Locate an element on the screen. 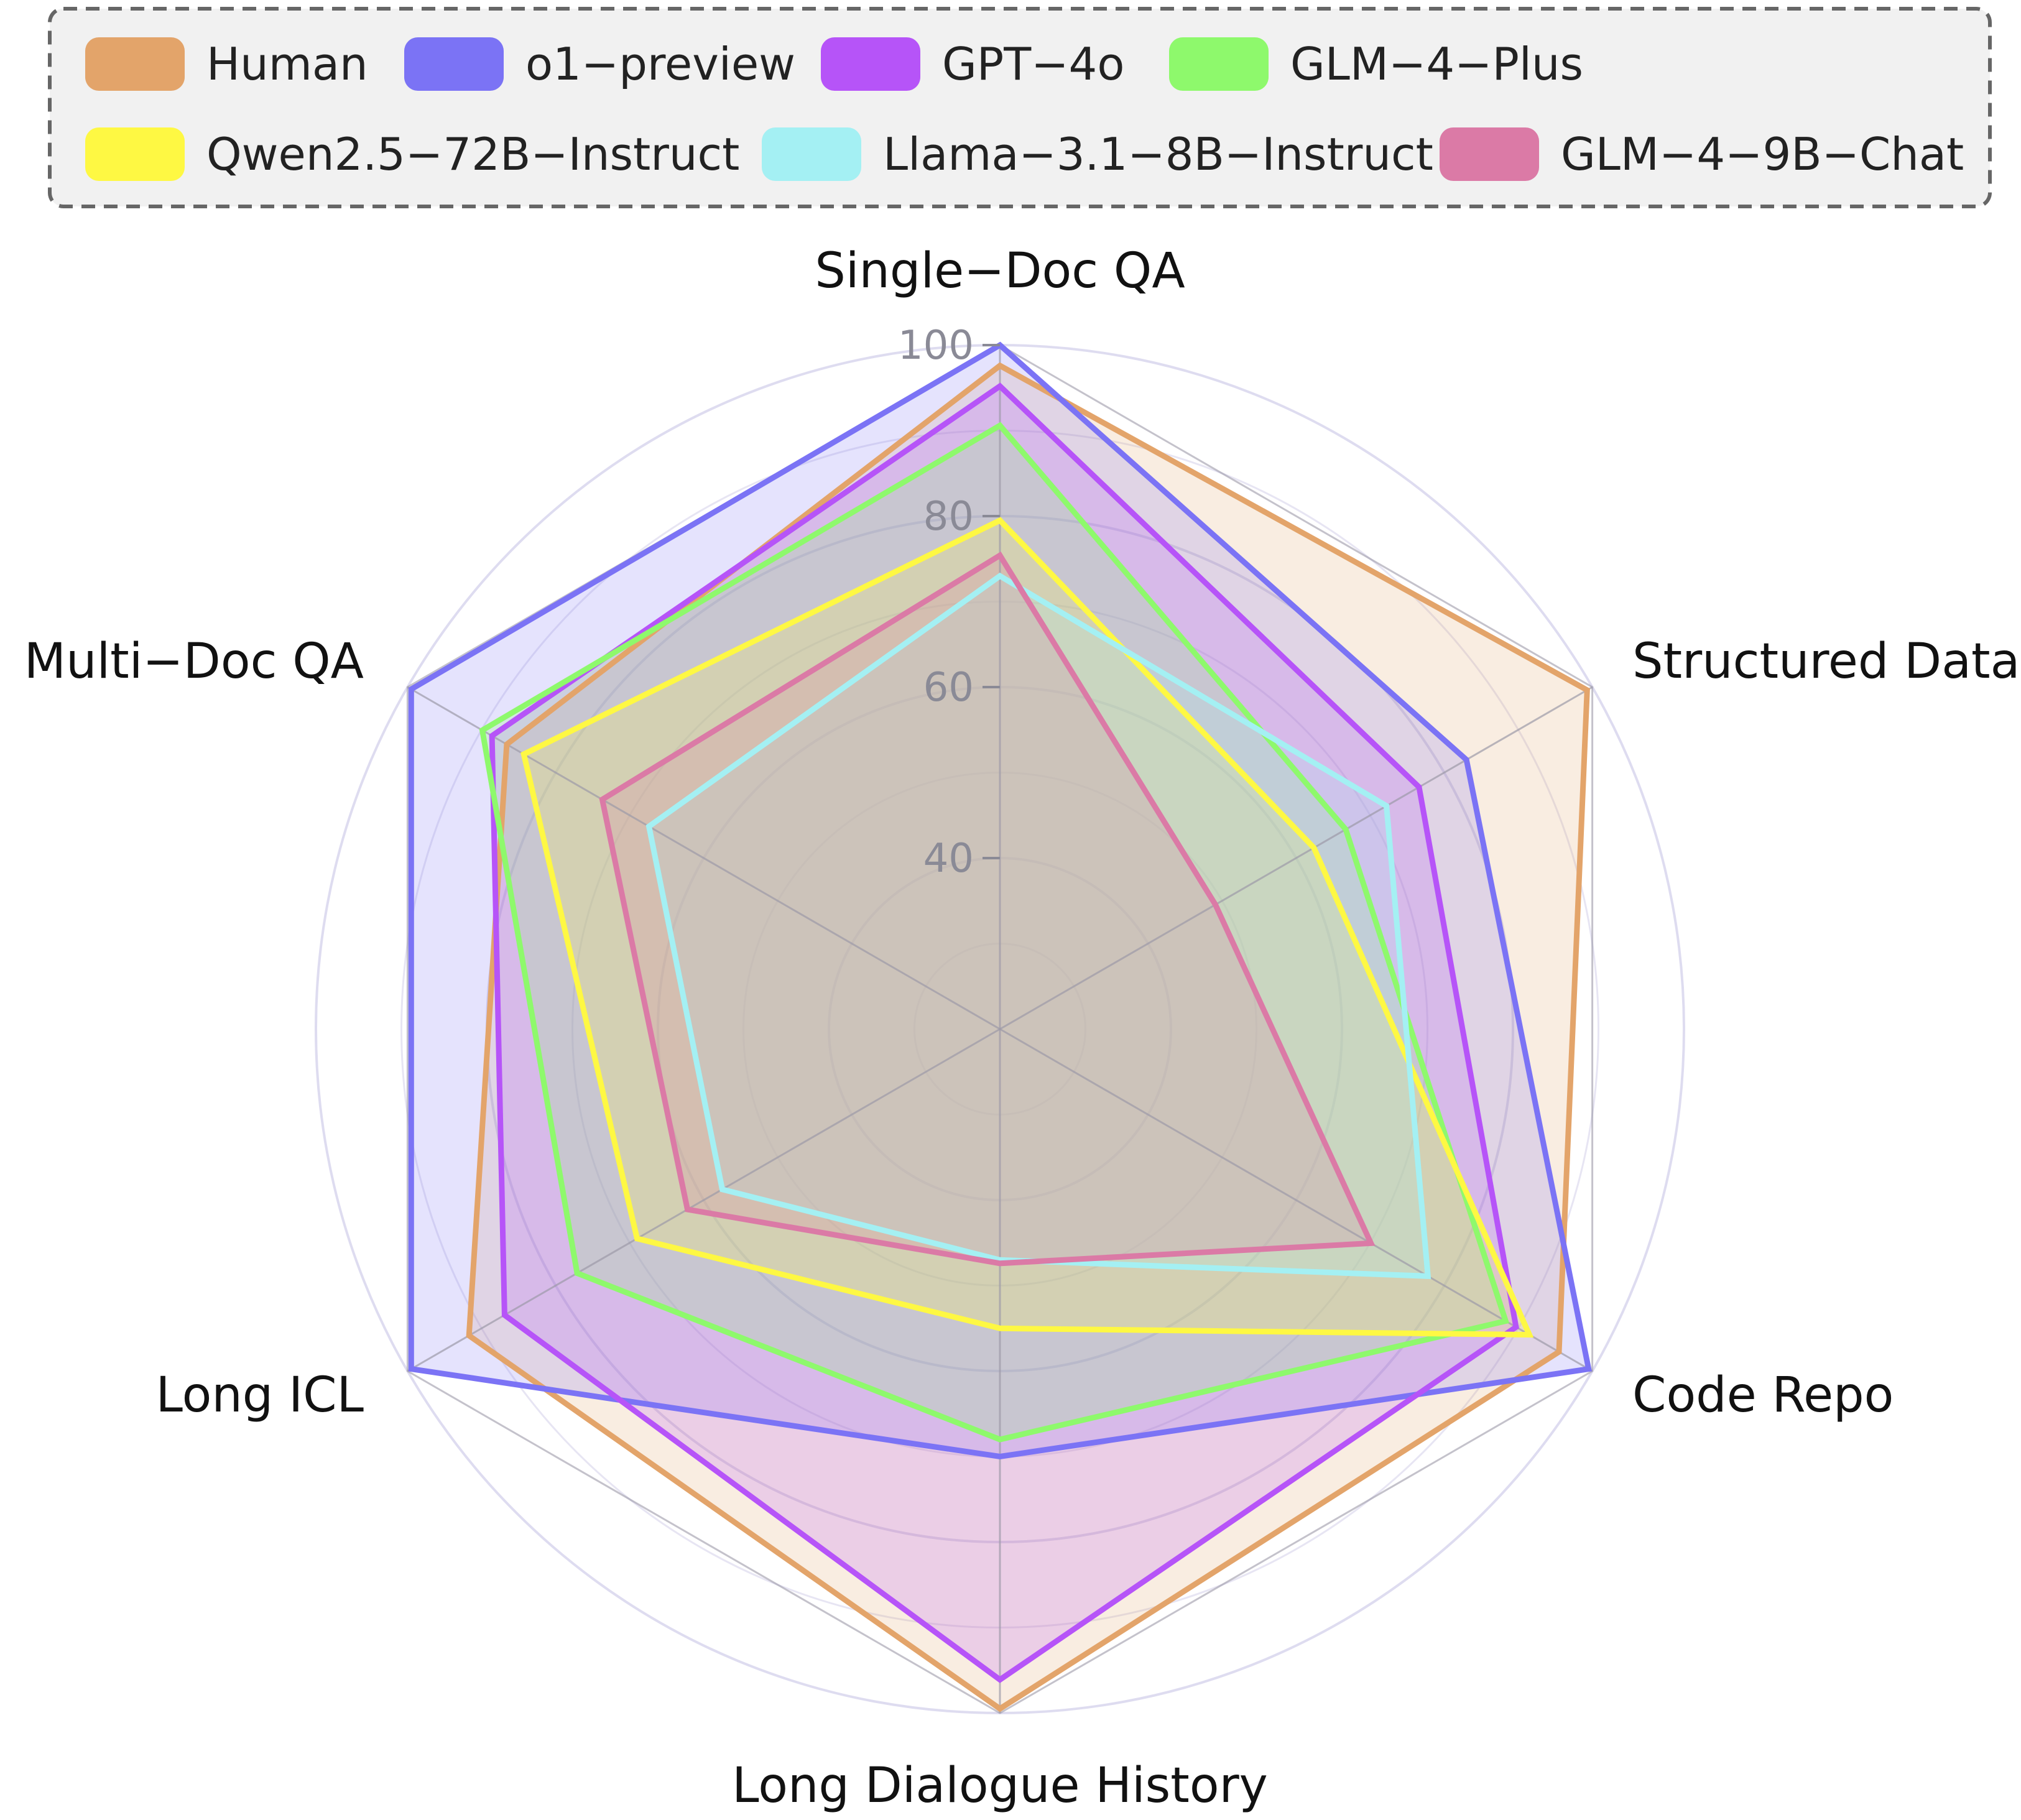  point-human-code-repo is located at coordinates (1559, 1353).